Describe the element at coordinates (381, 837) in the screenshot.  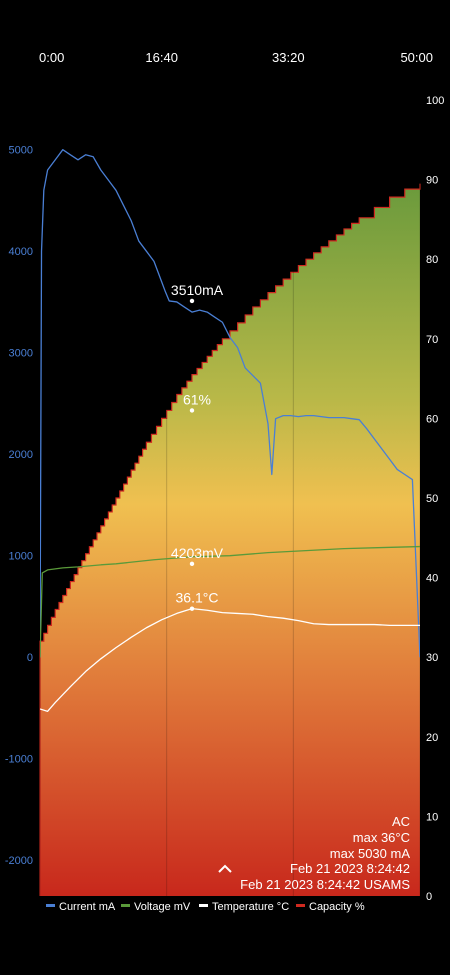
I see `info-line-max-temp: max 36°C` at that location.